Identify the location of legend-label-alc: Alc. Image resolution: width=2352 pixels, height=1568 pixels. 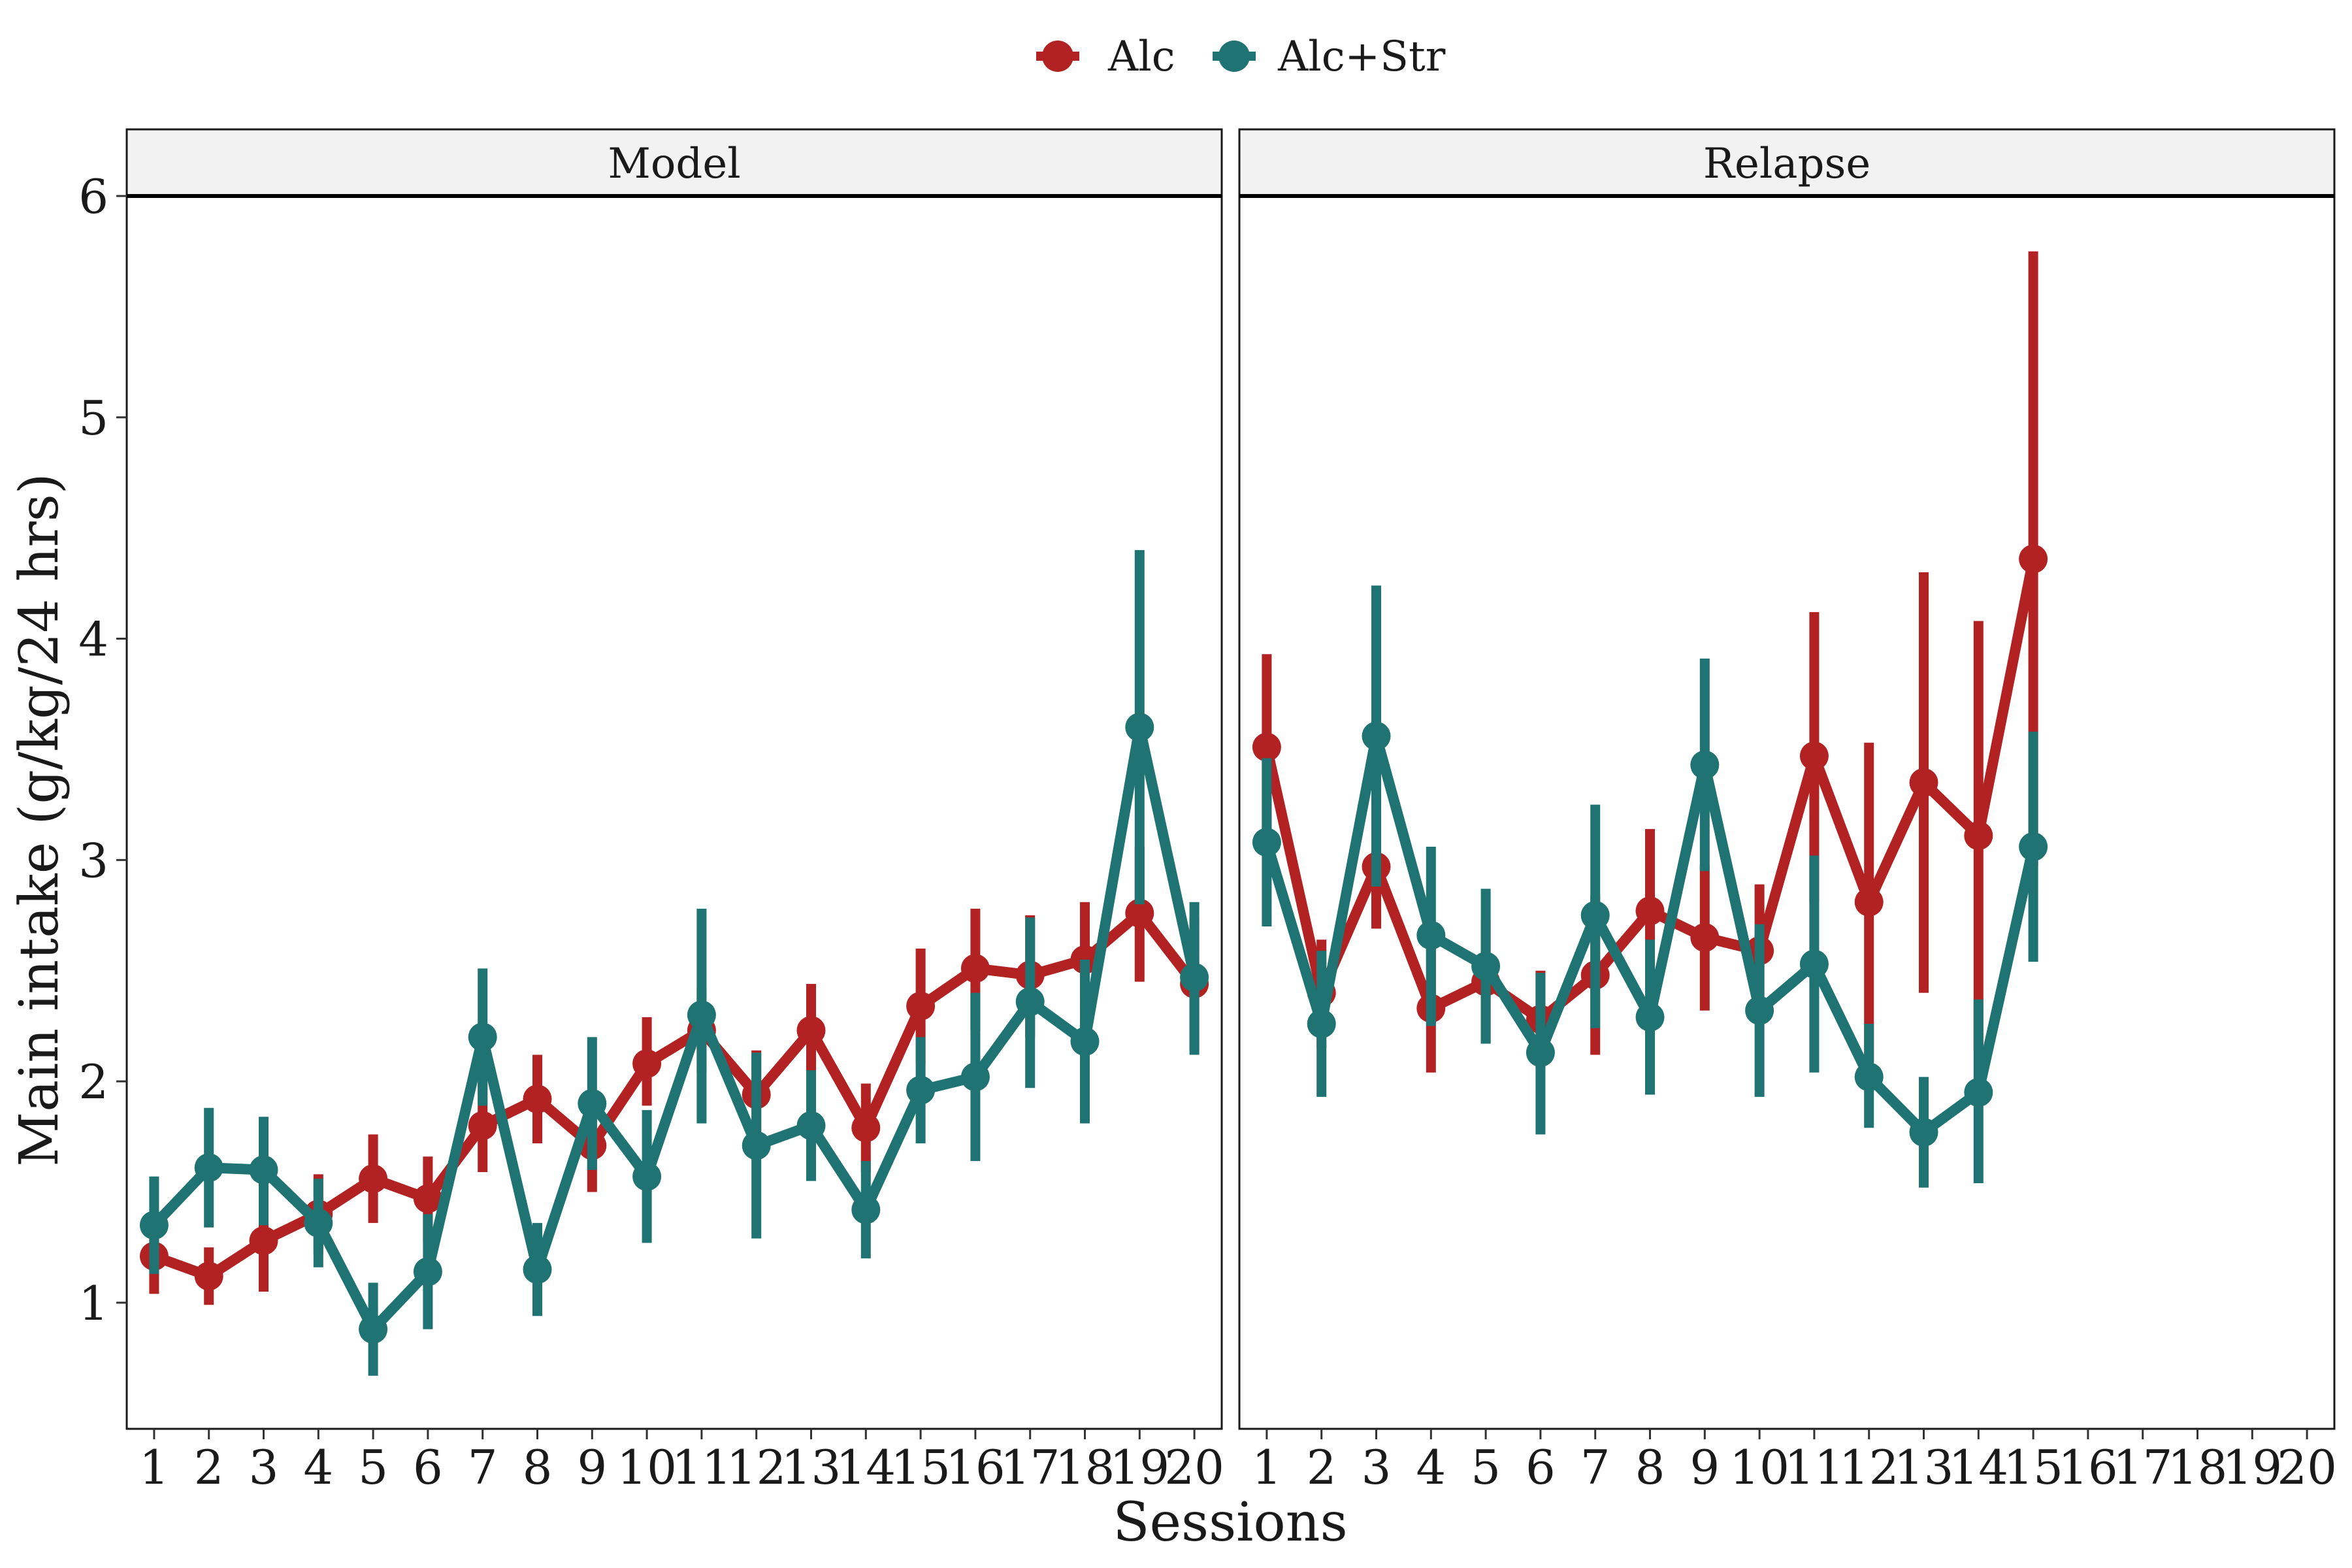
(1141, 57).